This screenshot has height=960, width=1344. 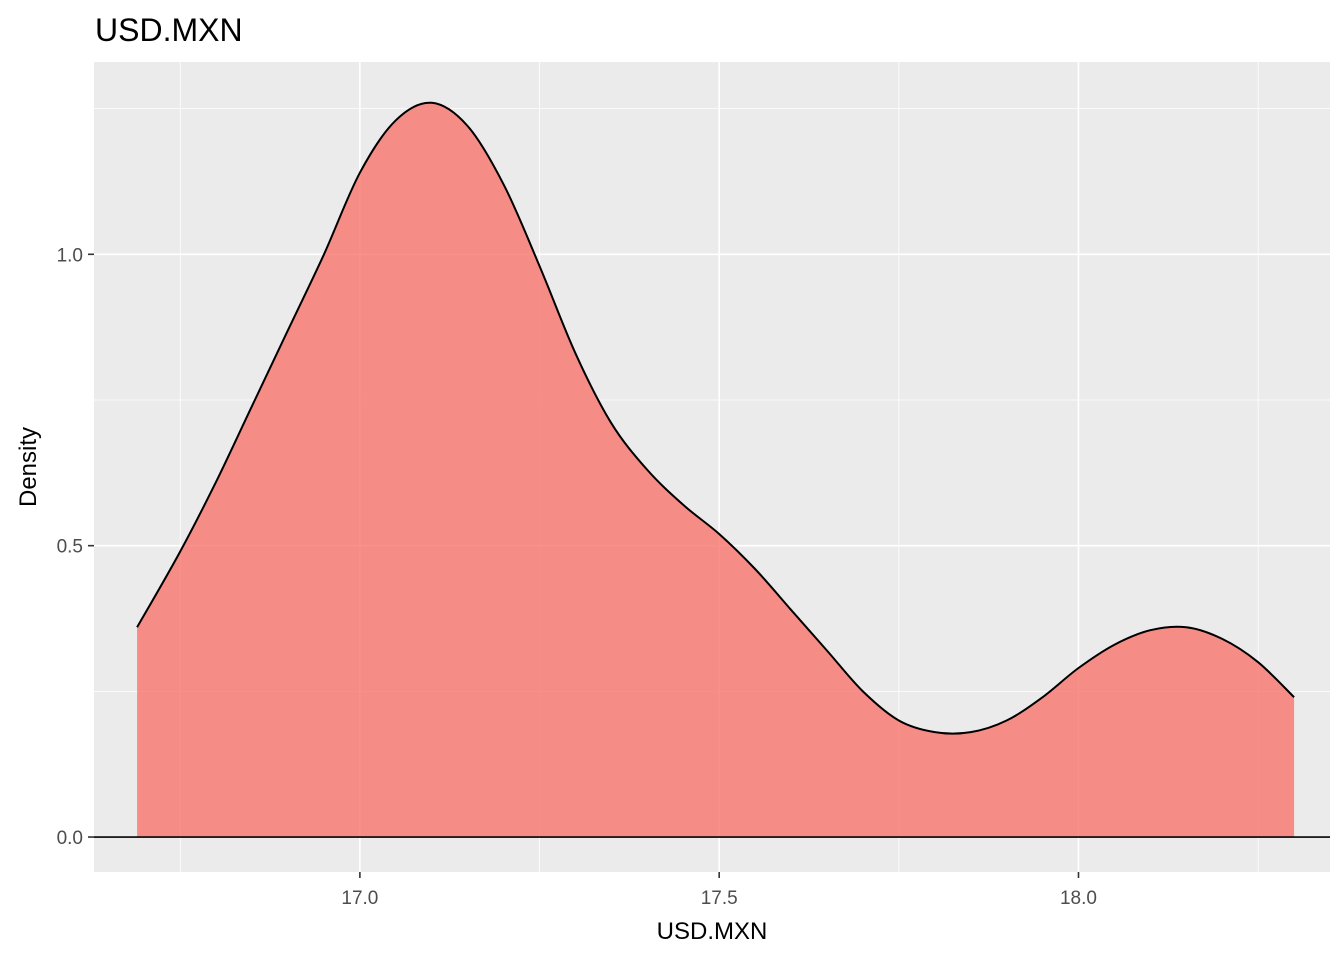 I want to click on y-tick-label: 0.5, so click(x=70, y=547).